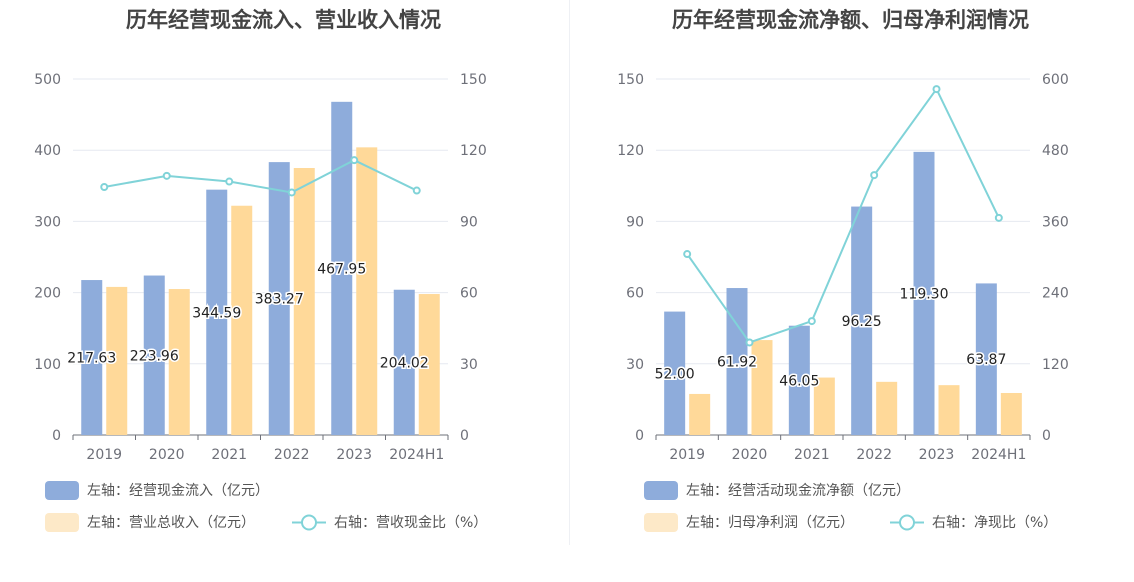  I want to click on y-left-tick-label: 300, so click(47, 222).